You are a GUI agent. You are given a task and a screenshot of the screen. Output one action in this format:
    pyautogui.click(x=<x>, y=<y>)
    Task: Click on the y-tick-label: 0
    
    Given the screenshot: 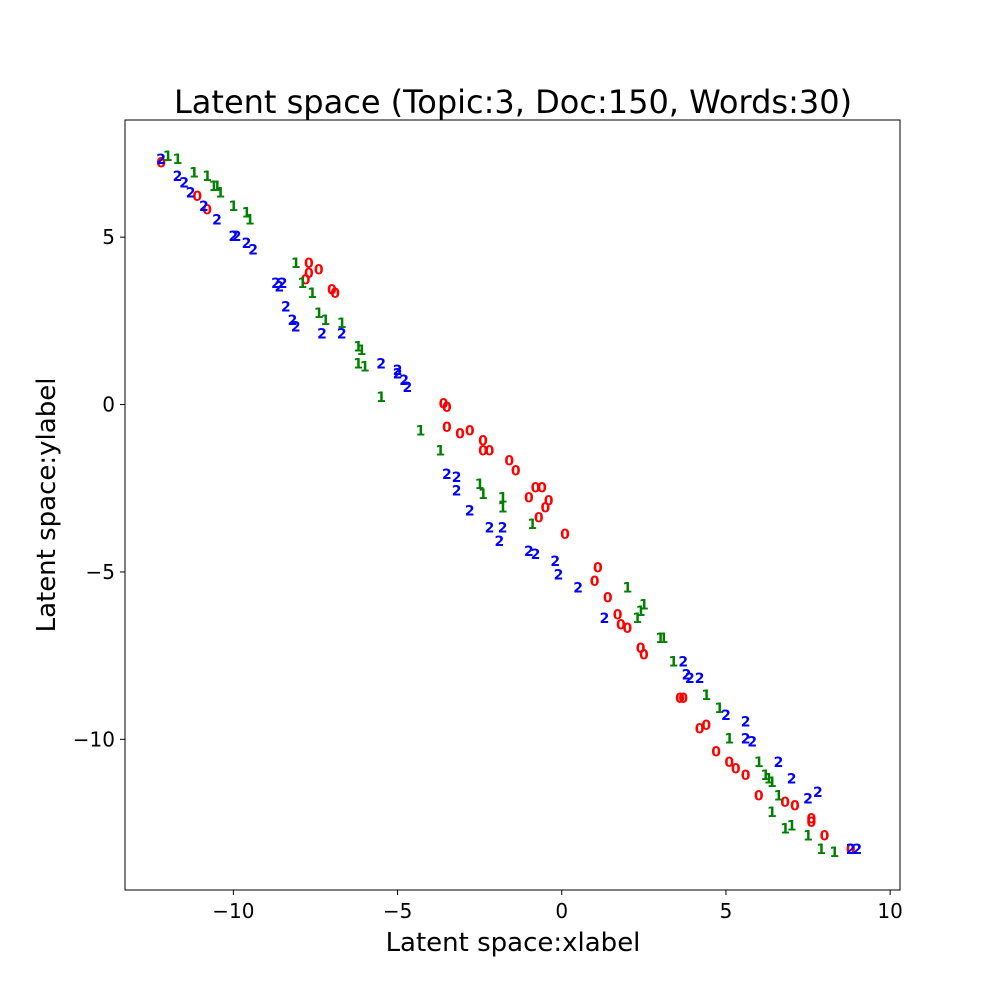 What is the action you would take?
    pyautogui.click(x=108, y=405)
    